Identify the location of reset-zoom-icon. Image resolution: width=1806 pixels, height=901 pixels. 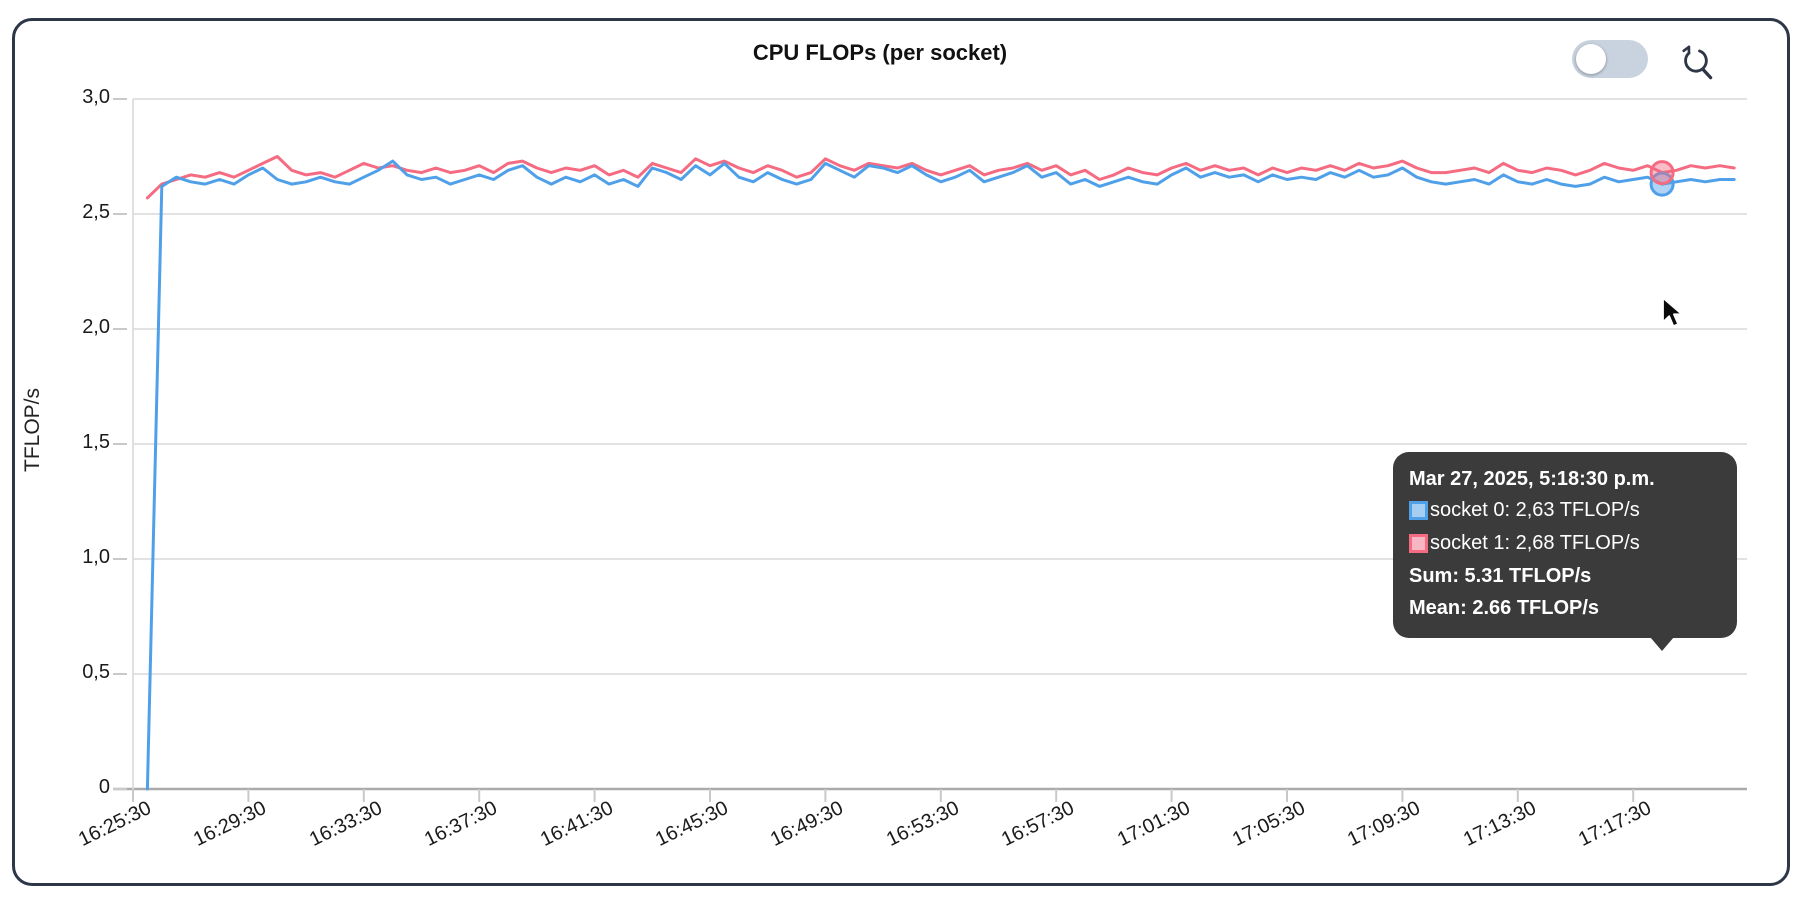
(1696, 65).